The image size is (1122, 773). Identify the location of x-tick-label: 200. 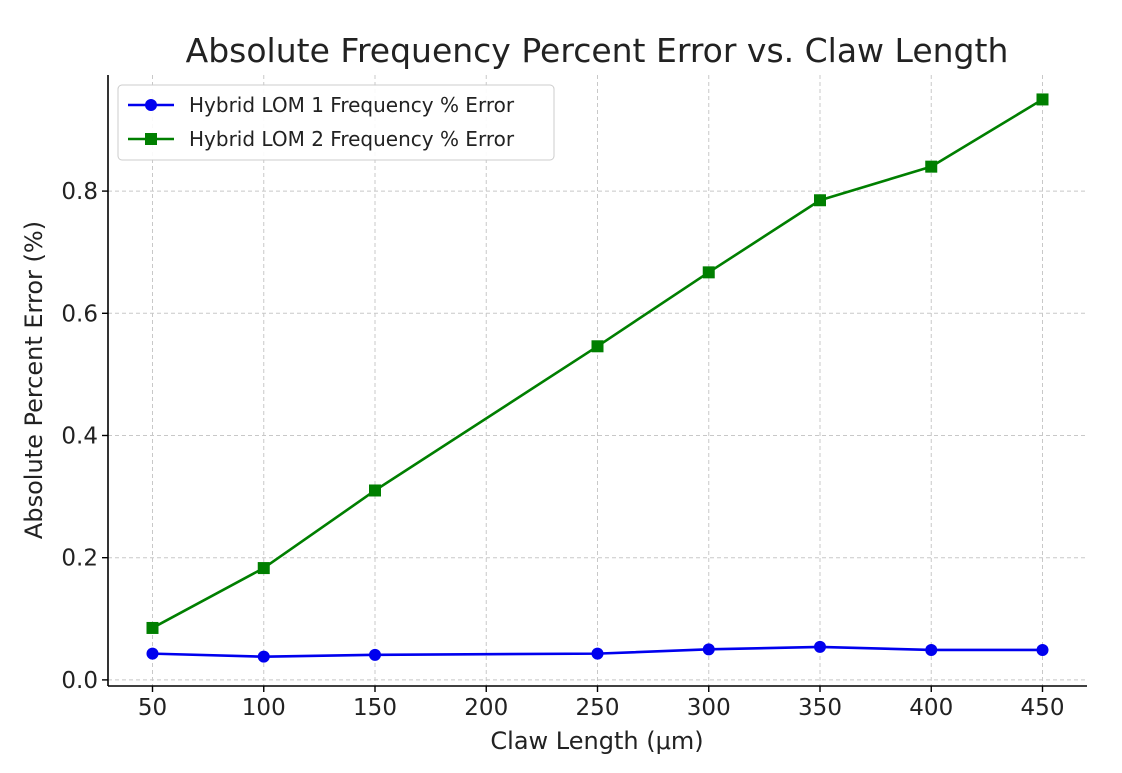
(486, 708).